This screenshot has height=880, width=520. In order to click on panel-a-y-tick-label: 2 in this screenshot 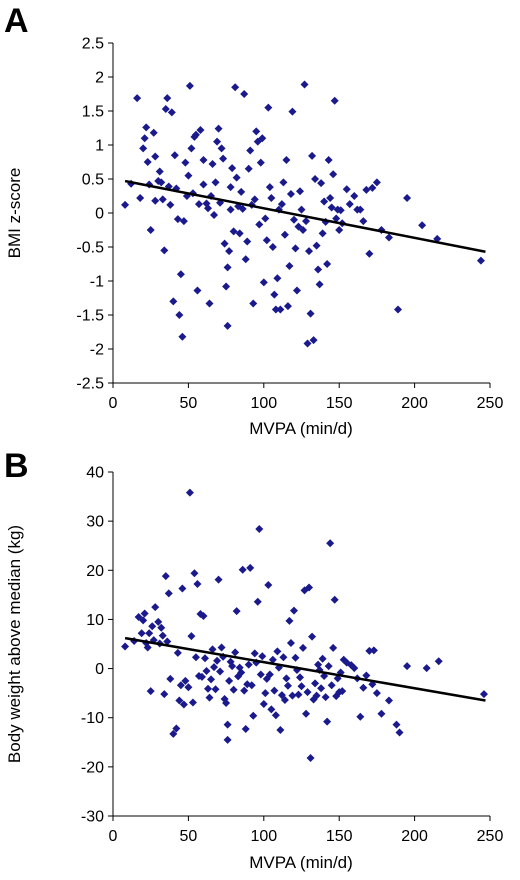, I will do `click(99, 78)`.